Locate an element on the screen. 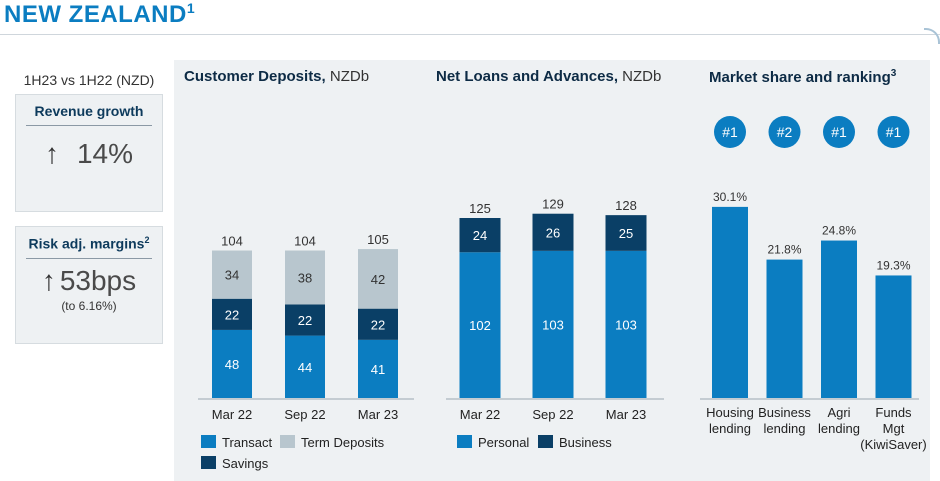 This screenshot has height=481, width=940. chart1-value-label: 26 is located at coordinates (553, 232).